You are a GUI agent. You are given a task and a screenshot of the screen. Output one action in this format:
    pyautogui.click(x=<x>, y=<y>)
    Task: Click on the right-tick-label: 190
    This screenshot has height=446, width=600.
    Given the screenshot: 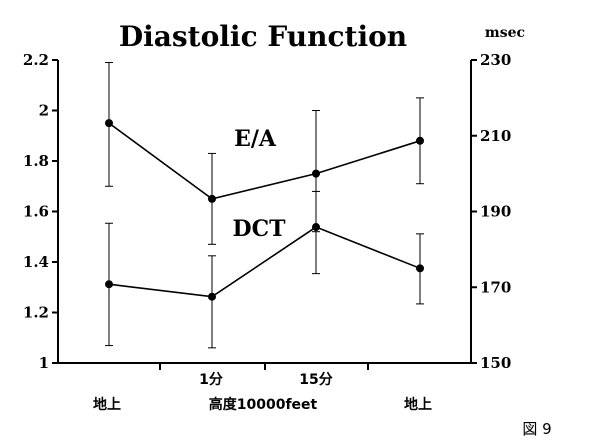 What is the action you would take?
    pyautogui.click(x=495, y=212)
    